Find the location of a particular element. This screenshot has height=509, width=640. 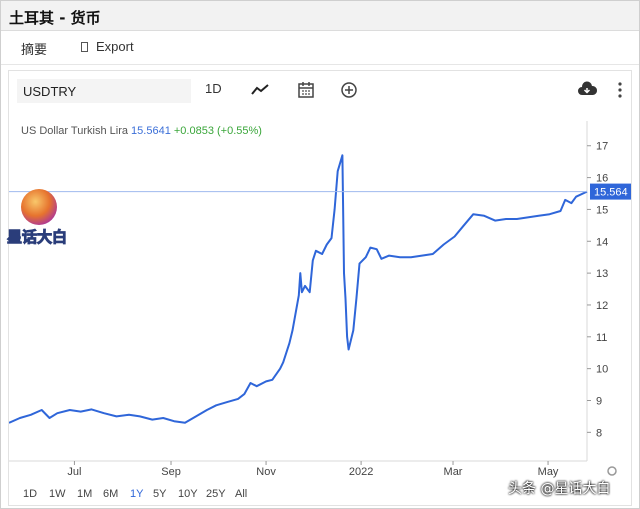

range-button-25y: 25Y is located at coordinates (216, 494).